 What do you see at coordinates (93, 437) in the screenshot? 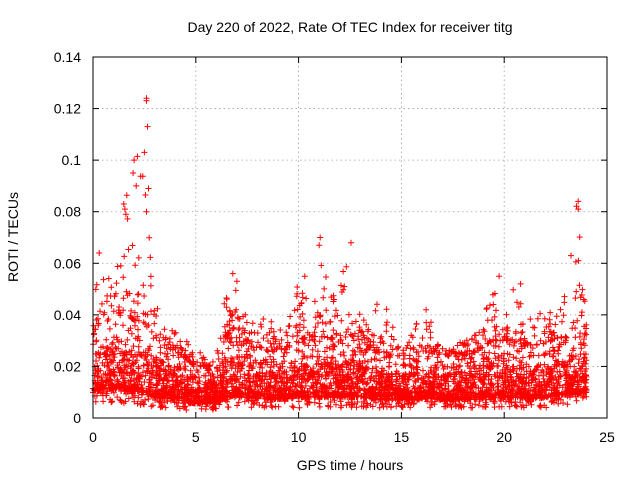
I see `x-tick-label: 0` at bounding box center [93, 437].